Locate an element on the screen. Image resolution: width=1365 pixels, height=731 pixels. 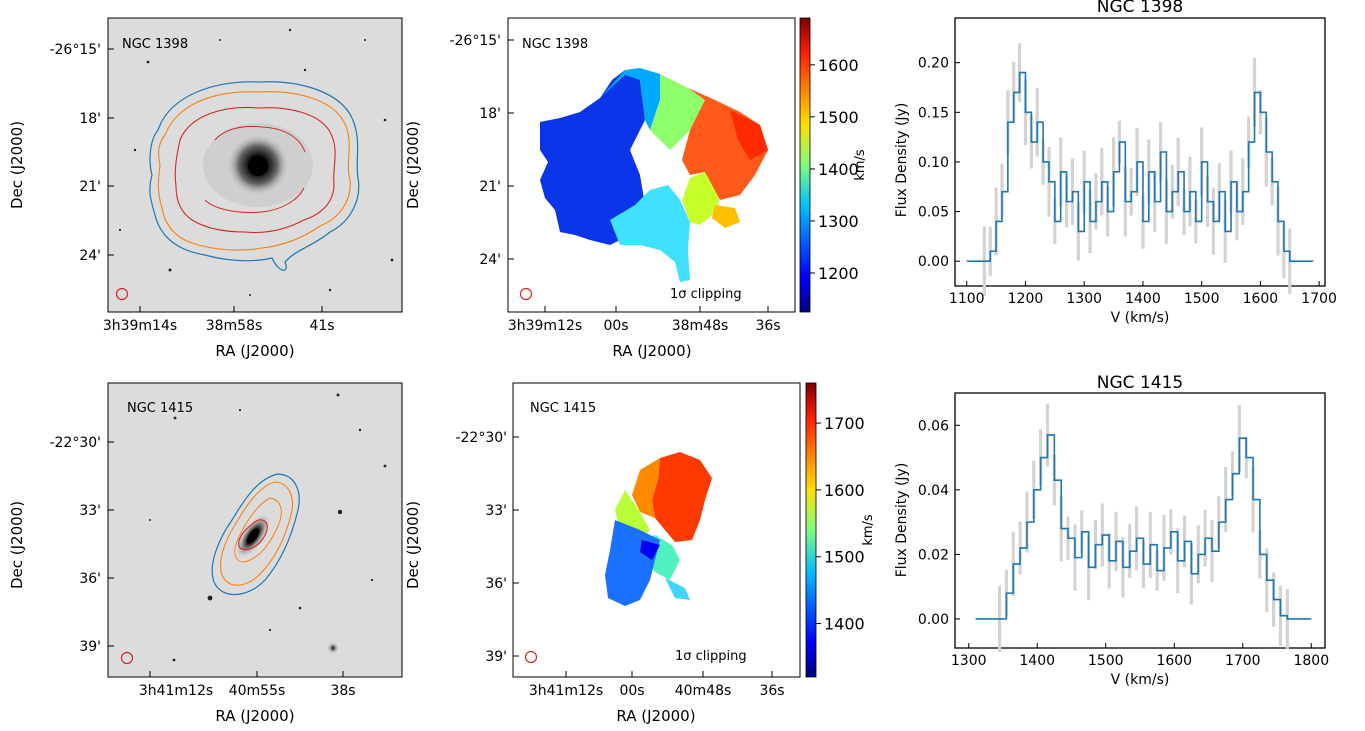
colorbar-tick-label: 1200 is located at coordinates (838, 273).